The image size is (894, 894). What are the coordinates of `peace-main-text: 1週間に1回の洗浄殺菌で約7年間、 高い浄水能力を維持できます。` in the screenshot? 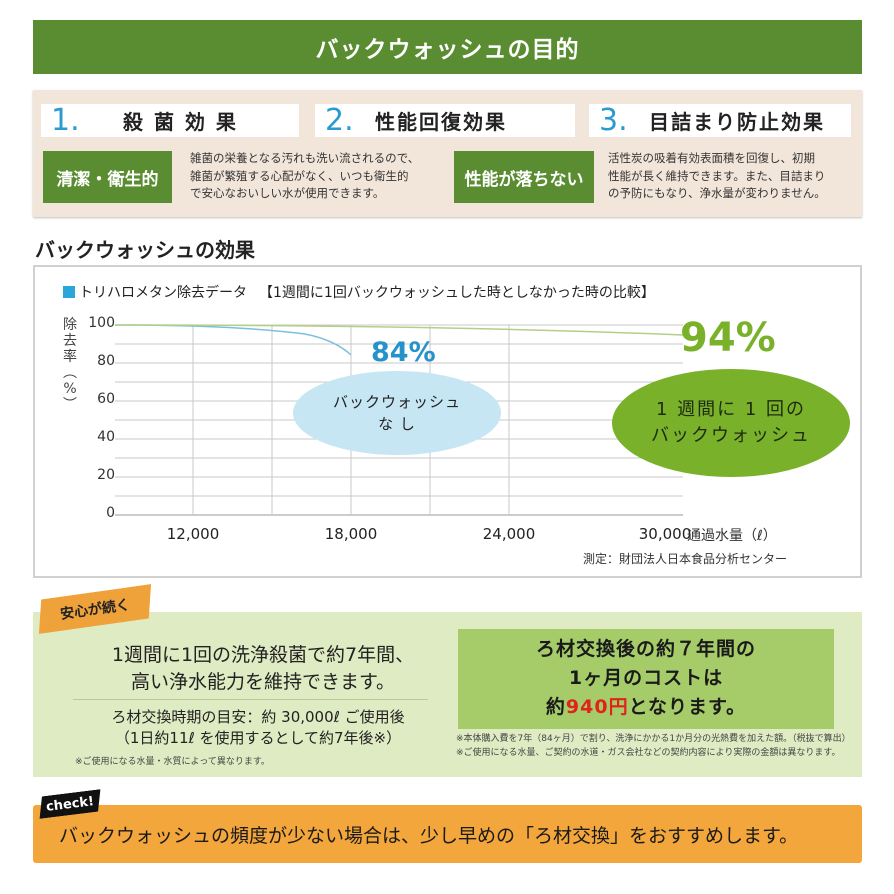 It's located at (263, 669).